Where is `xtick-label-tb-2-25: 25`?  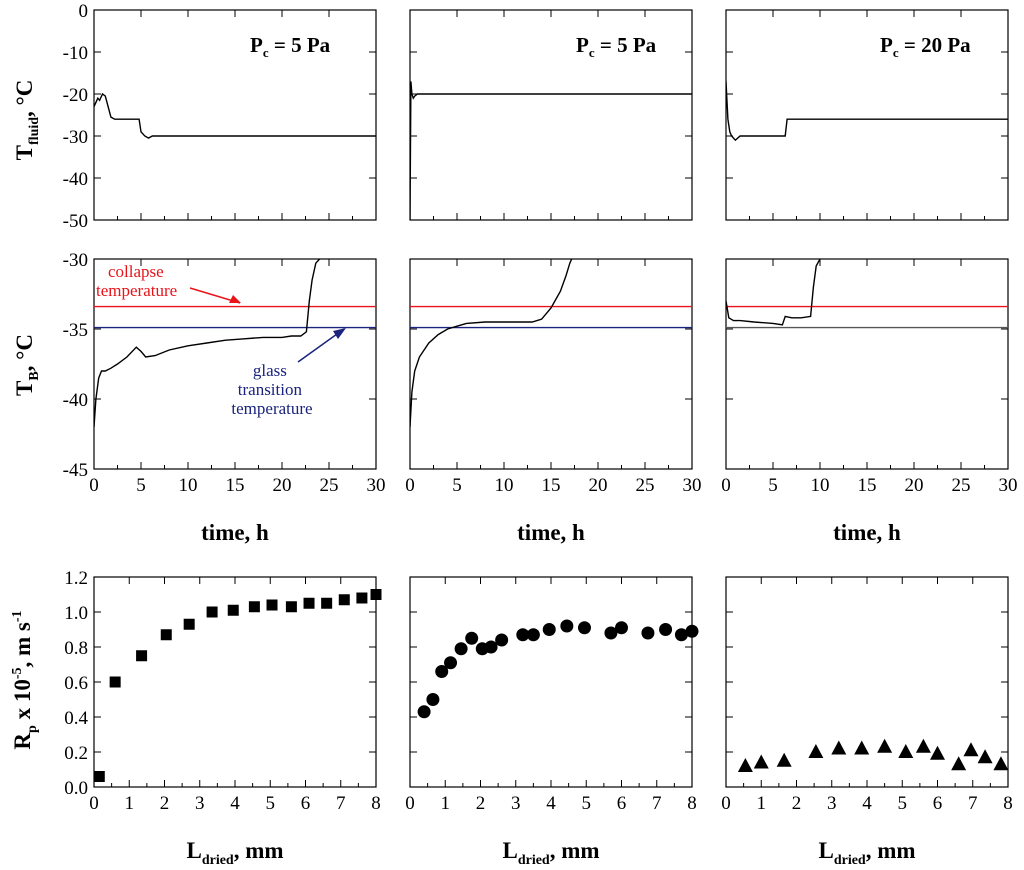 xtick-label-tb-2-25: 25 is located at coordinates (645, 485).